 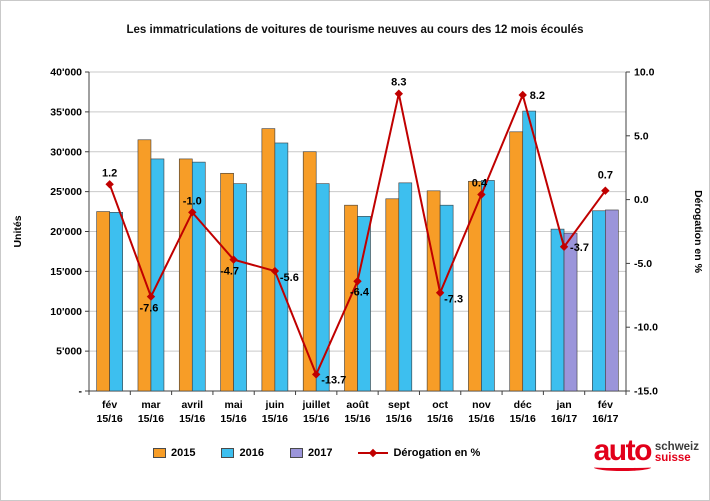 What do you see at coordinates (646, 328) in the screenshot?
I see `right-tick-label: -10.0` at bounding box center [646, 328].